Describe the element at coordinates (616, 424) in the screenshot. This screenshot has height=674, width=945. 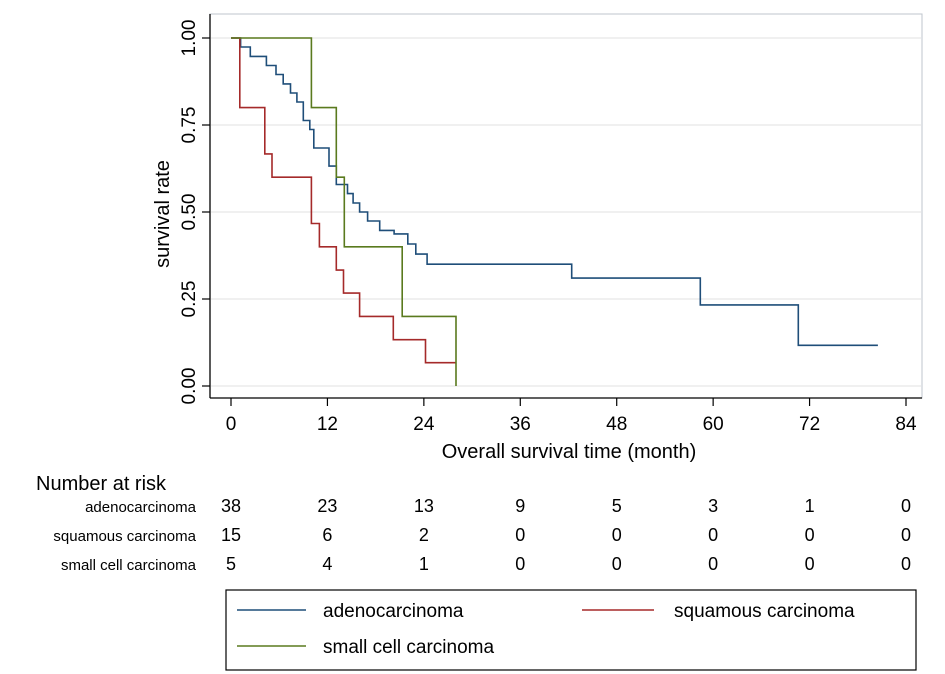
I see `x-tick-label-4: 48` at that location.